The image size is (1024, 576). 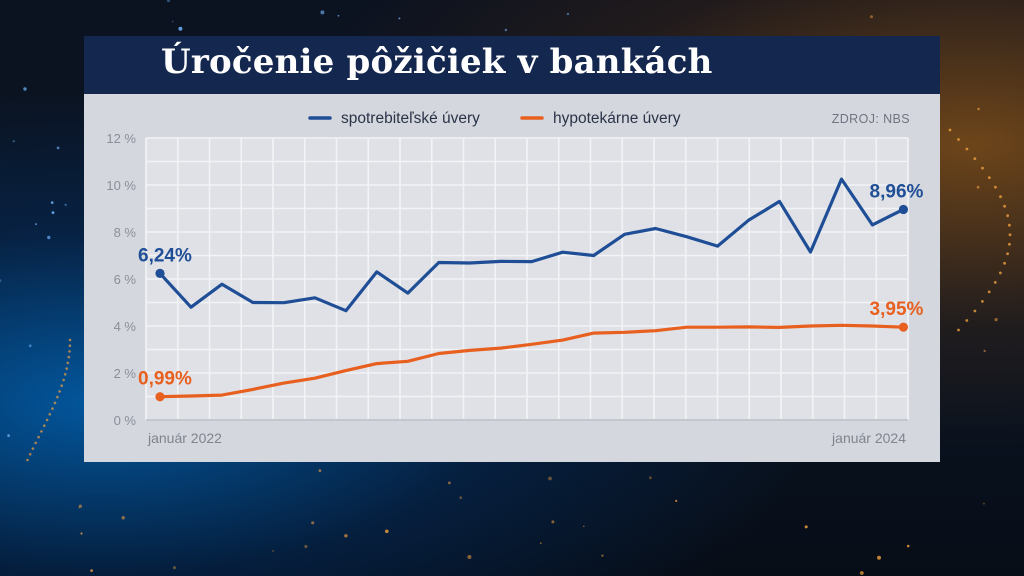 What do you see at coordinates (410, 118) in the screenshot?
I see `legend-label: spotrebiteľské úvery` at bounding box center [410, 118].